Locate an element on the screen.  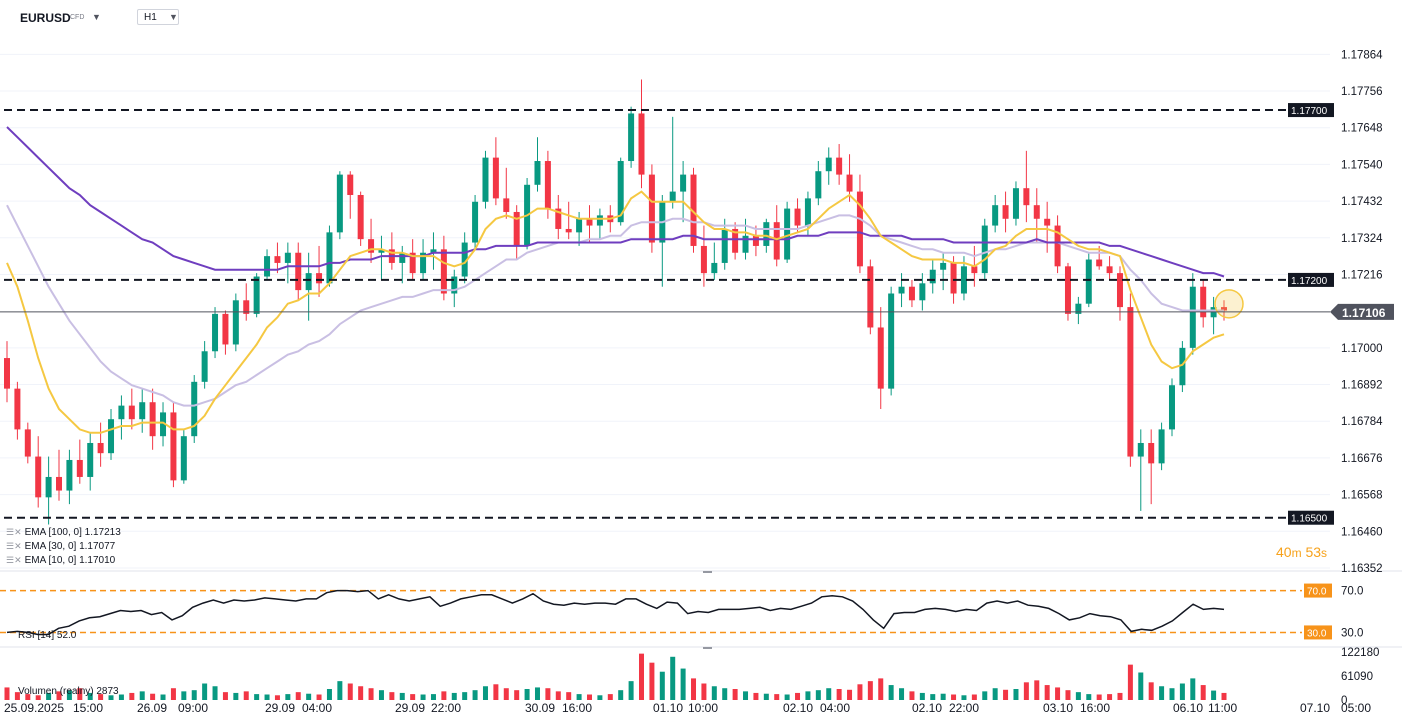
price-tick-label: 1.17000 is located at coordinates (1362, 349).